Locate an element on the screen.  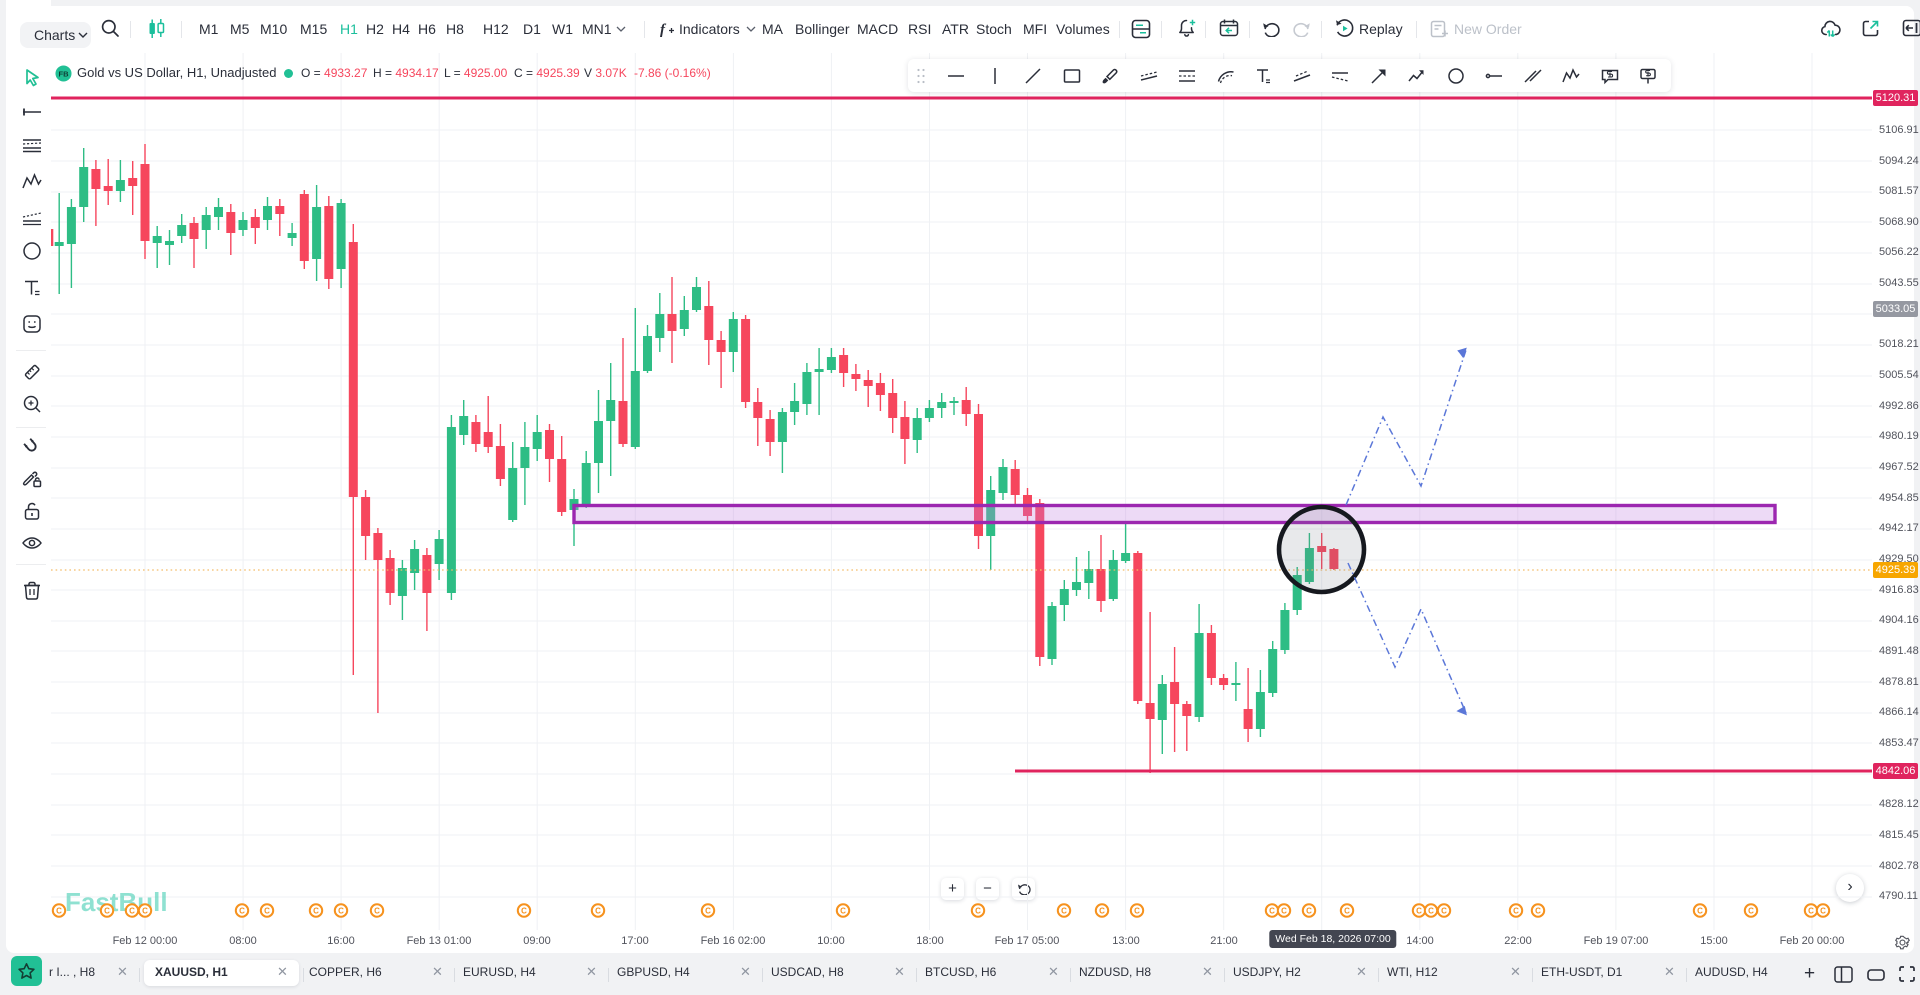
svg-text: FB is located at coordinates (63, 74).